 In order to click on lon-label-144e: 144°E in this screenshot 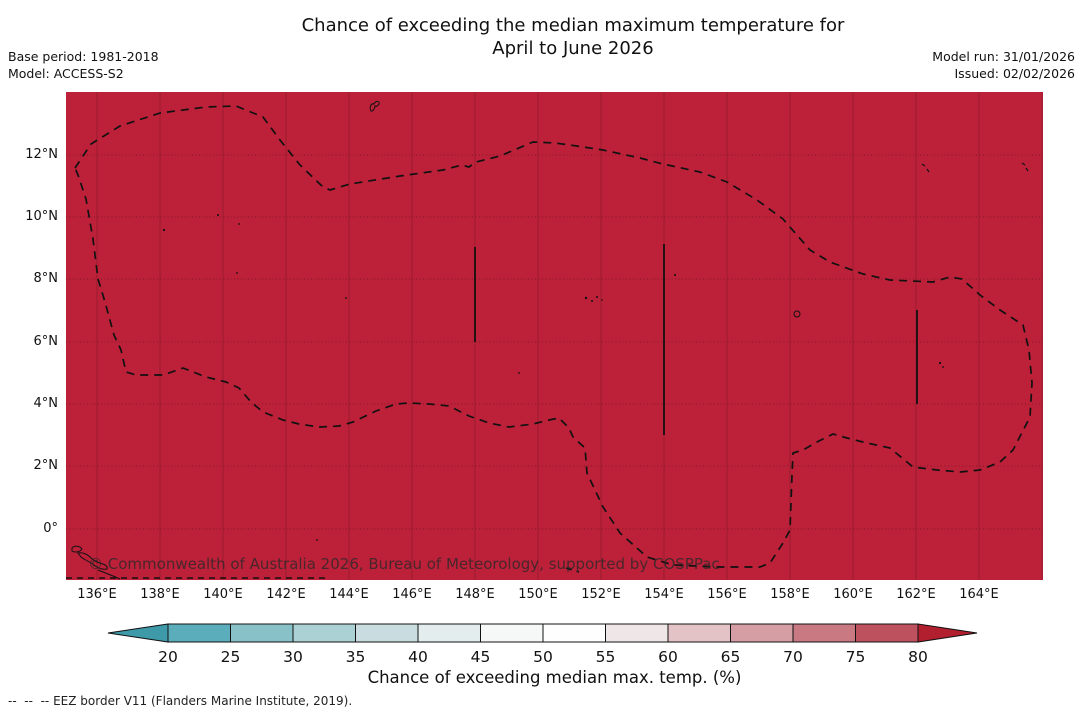, I will do `click(349, 594)`.